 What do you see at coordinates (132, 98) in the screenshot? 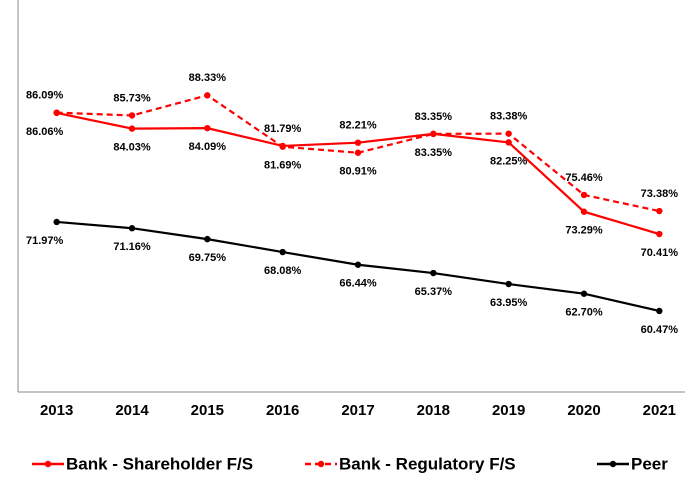
I see `data-label: 85.73%` at bounding box center [132, 98].